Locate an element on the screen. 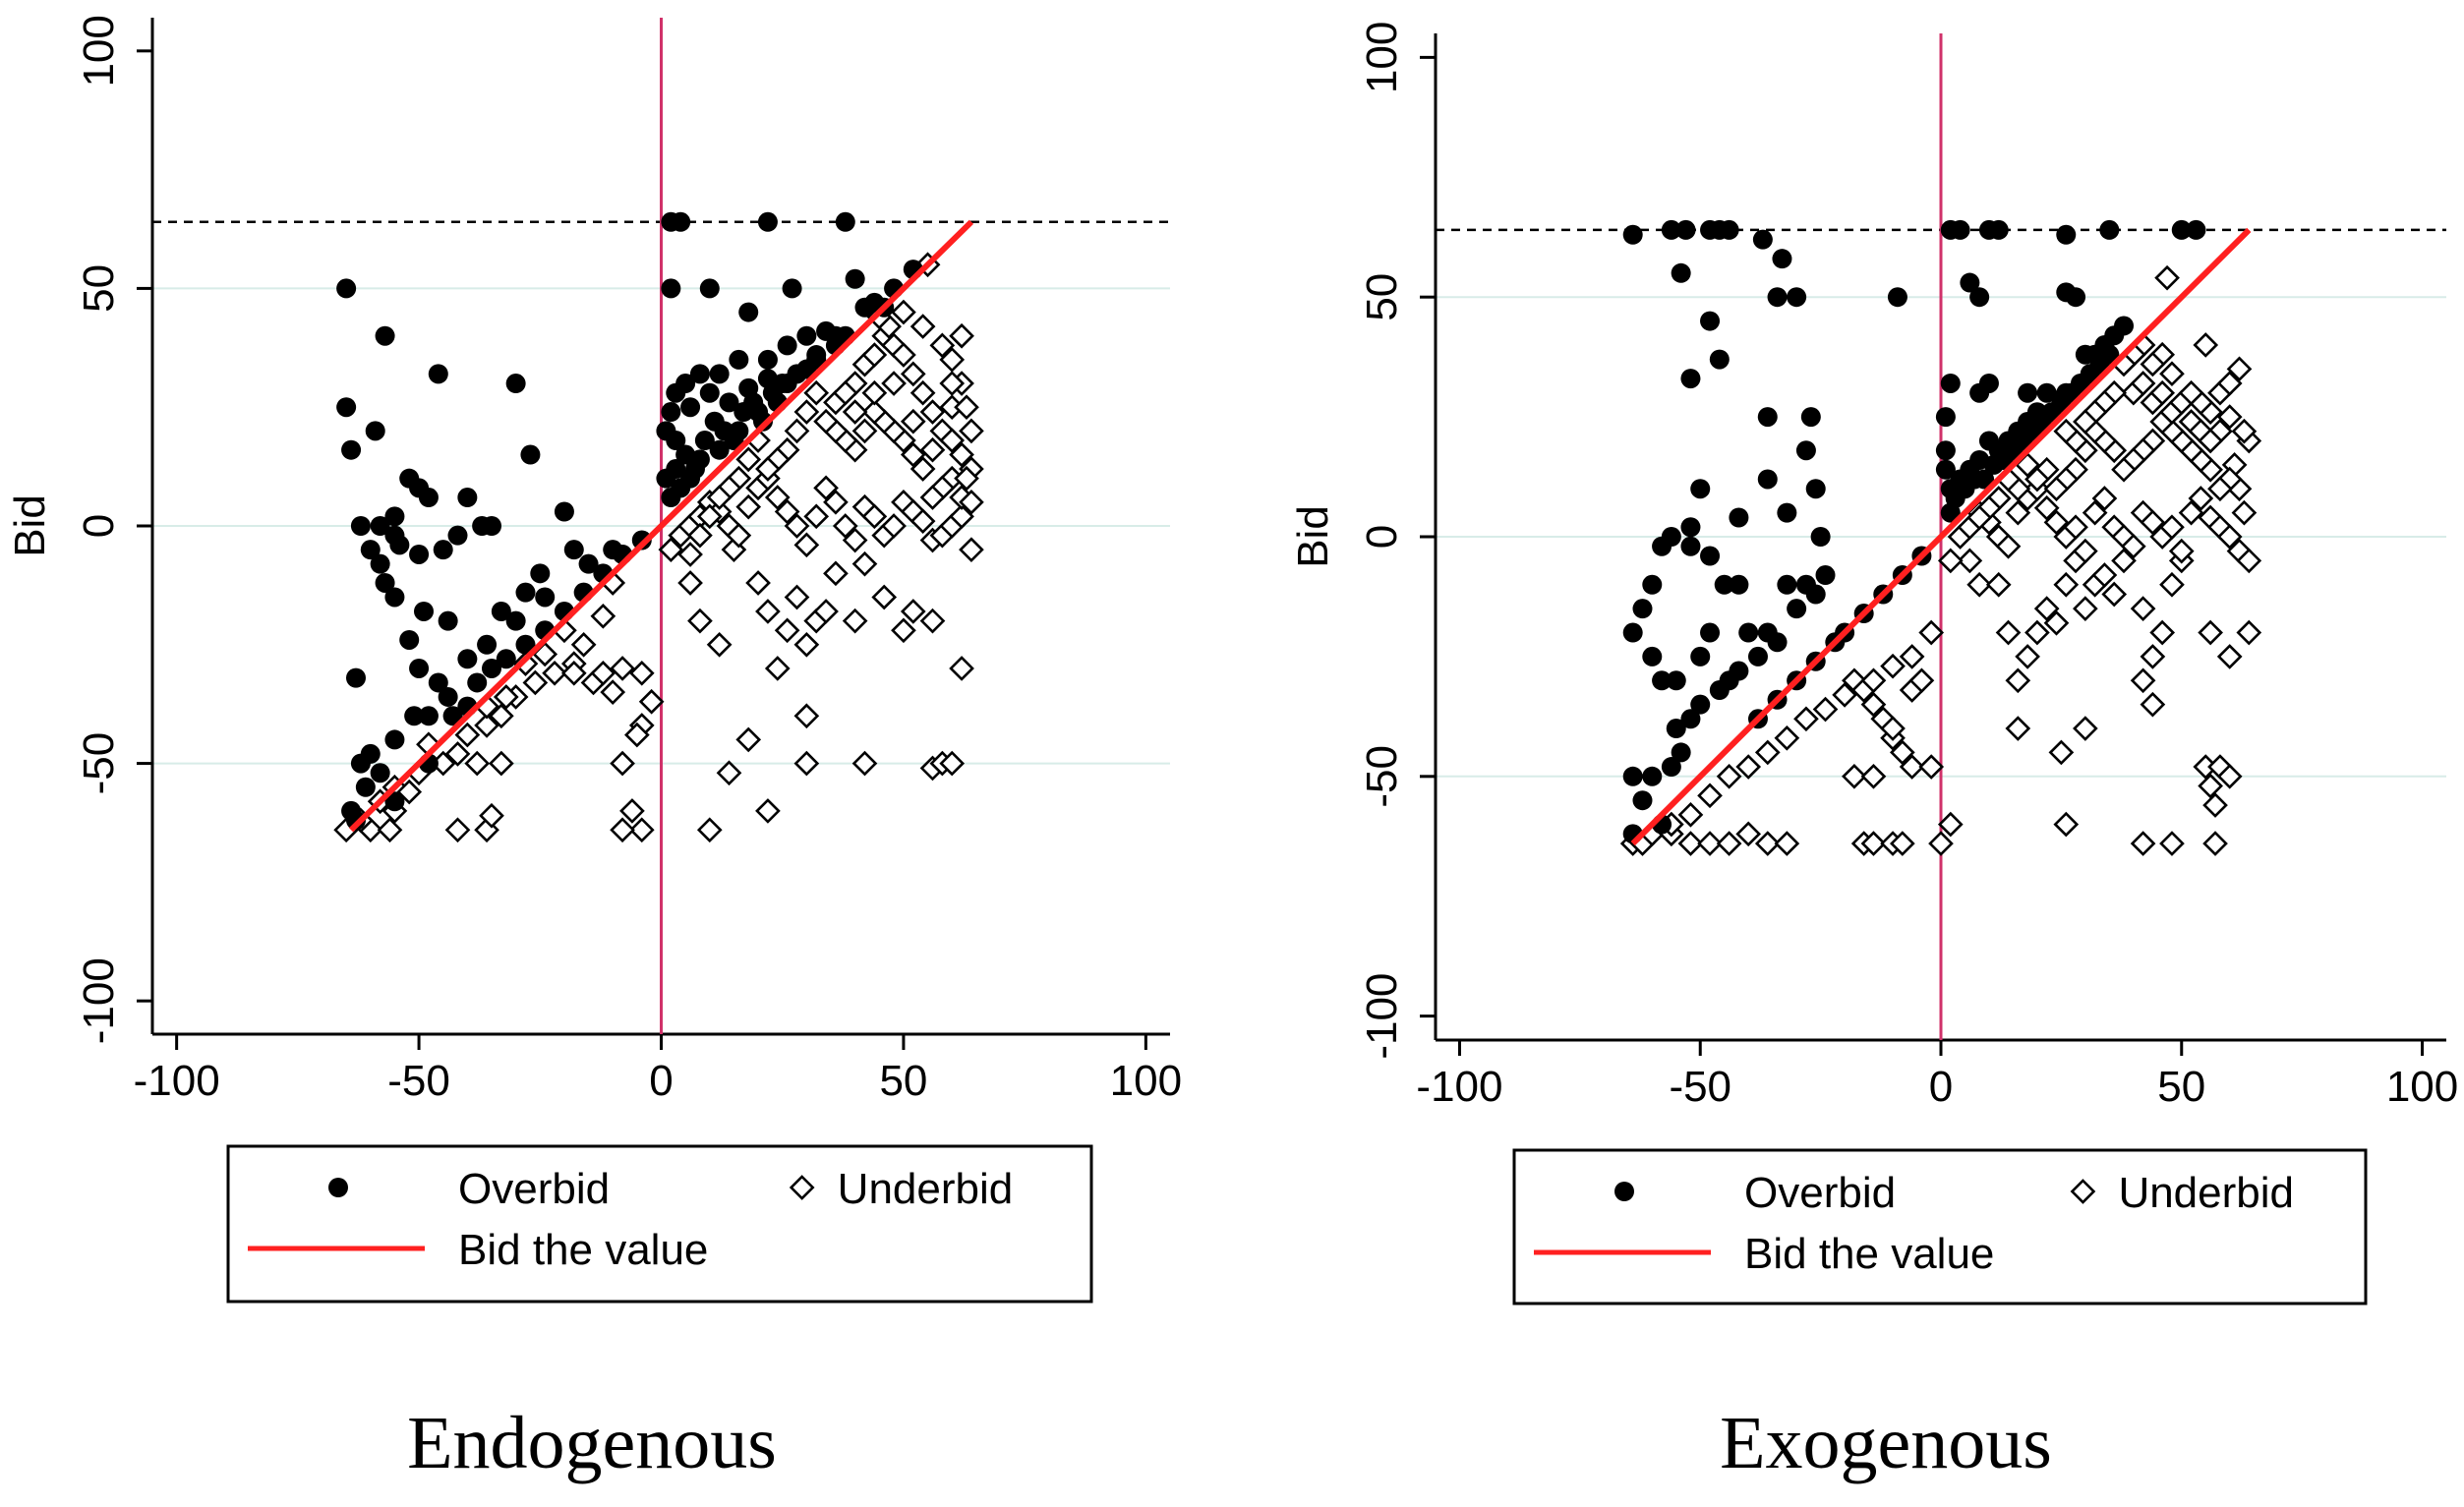 Image resolution: width=2464 pixels, height=1507 pixels. panel-caption: Endogenous is located at coordinates (592, 1443).